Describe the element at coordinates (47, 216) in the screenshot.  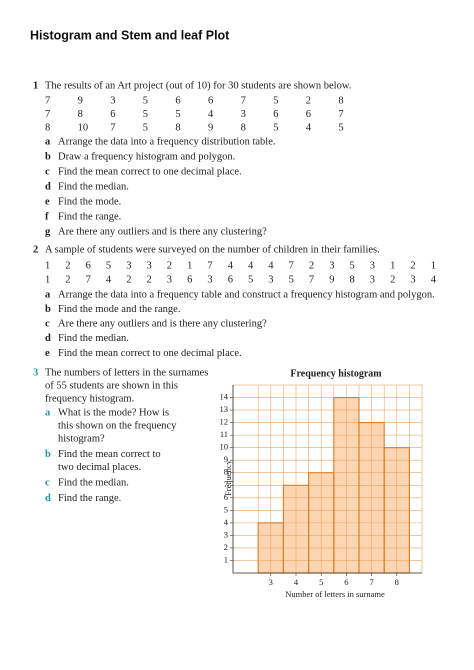
I see `part-letter: f` at that location.